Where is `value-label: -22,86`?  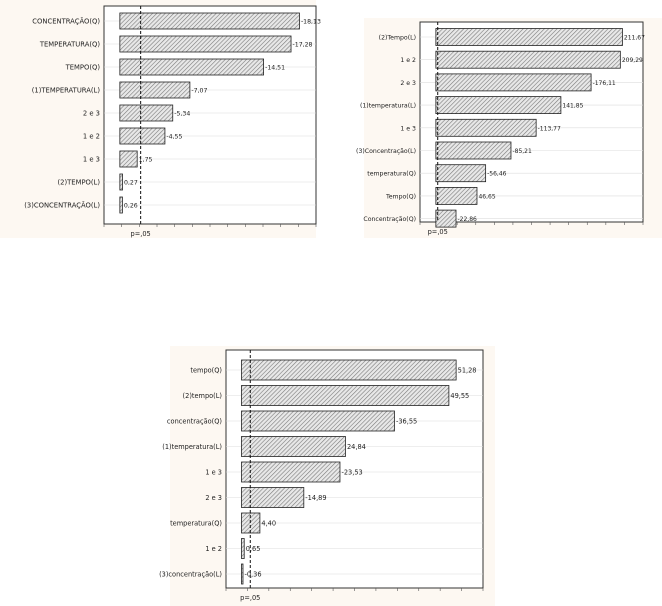
value-label: -22,86 is located at coordinates (468, 219).